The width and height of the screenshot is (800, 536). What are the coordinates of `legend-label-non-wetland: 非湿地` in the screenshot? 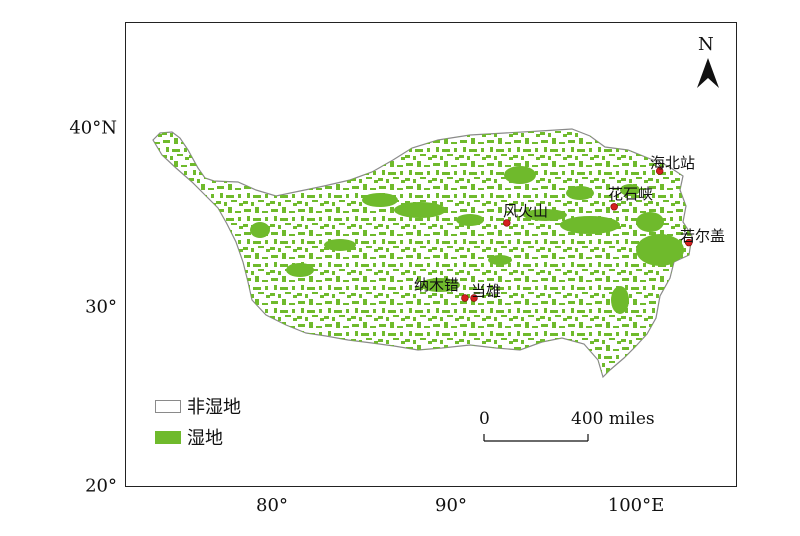 It's located at (214, 407).